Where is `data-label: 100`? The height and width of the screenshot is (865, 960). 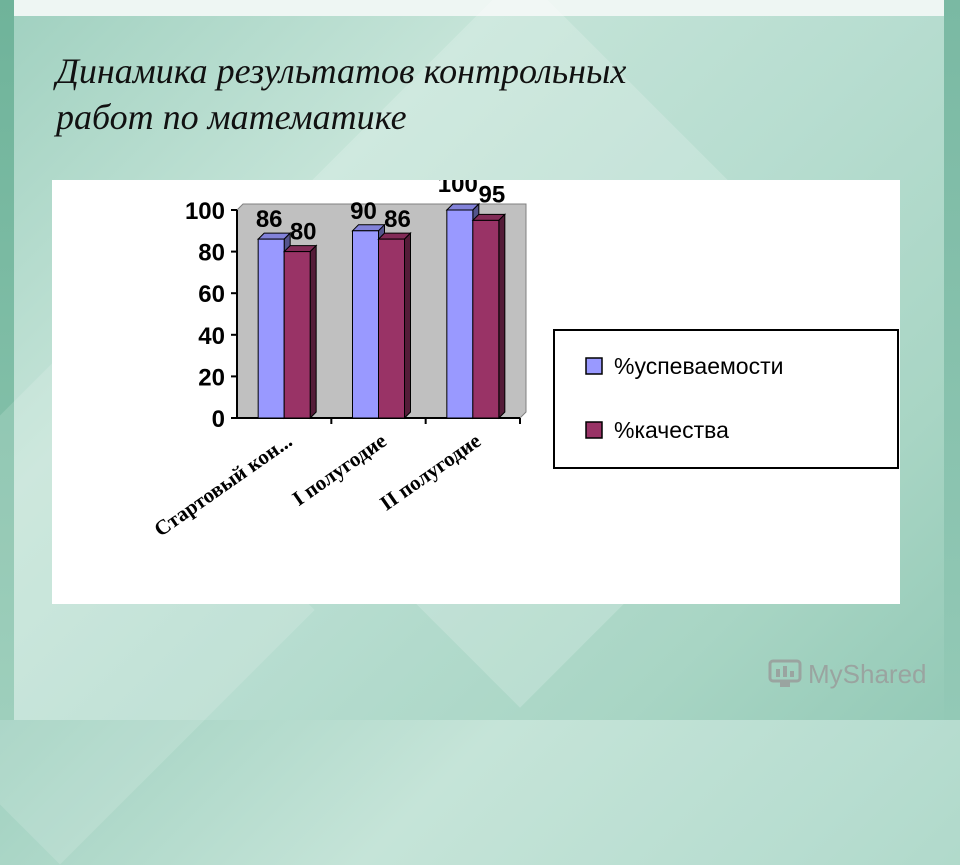 data-label: 100 is located at coordinates (458, 189).